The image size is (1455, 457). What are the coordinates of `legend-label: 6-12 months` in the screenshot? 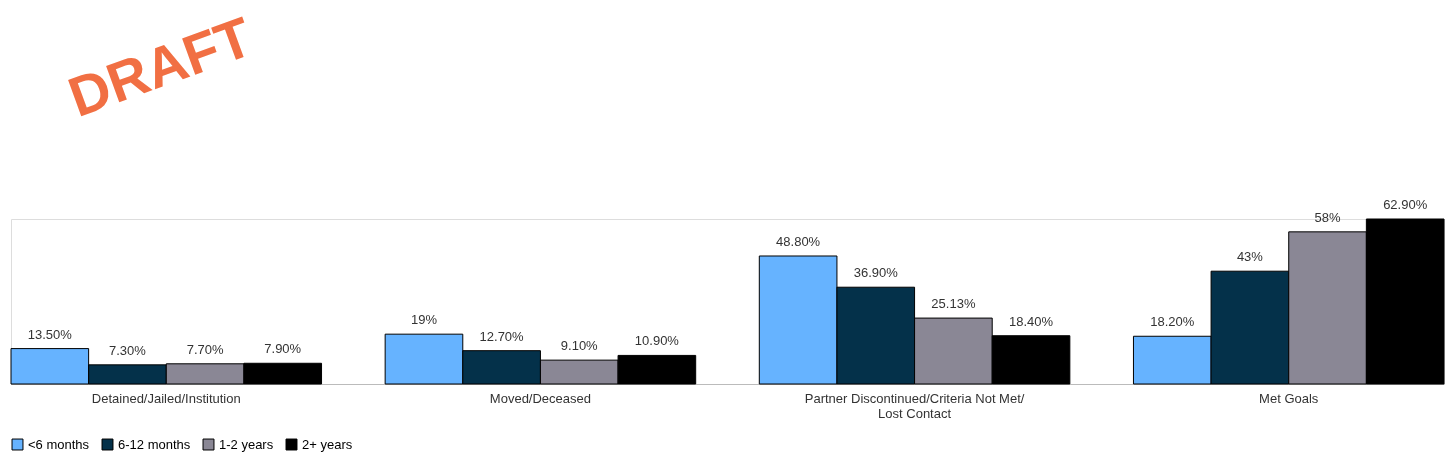 It's located at (154, 444).